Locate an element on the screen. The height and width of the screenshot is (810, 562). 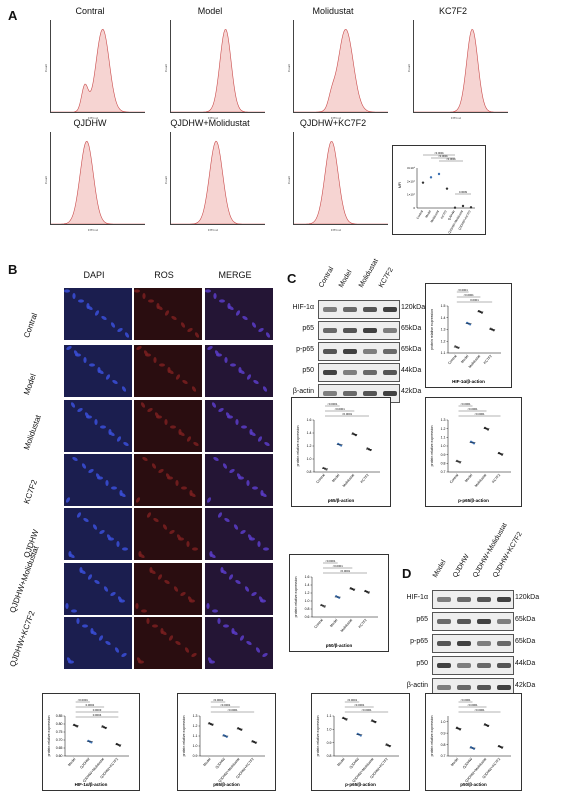
microscopy-row-label: Model is located at coordinates (30, 384).